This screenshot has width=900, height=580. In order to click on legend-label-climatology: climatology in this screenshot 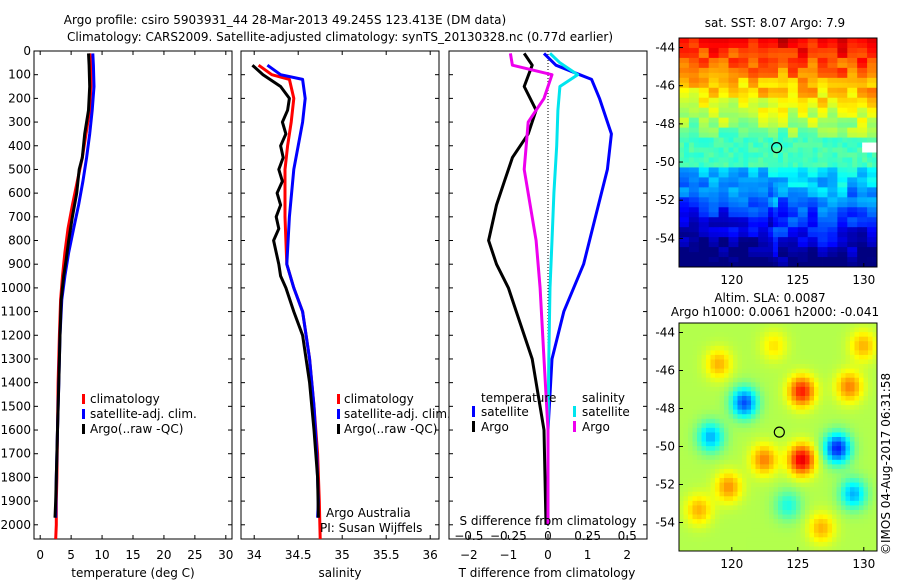, I will do `click(379, 399)`.